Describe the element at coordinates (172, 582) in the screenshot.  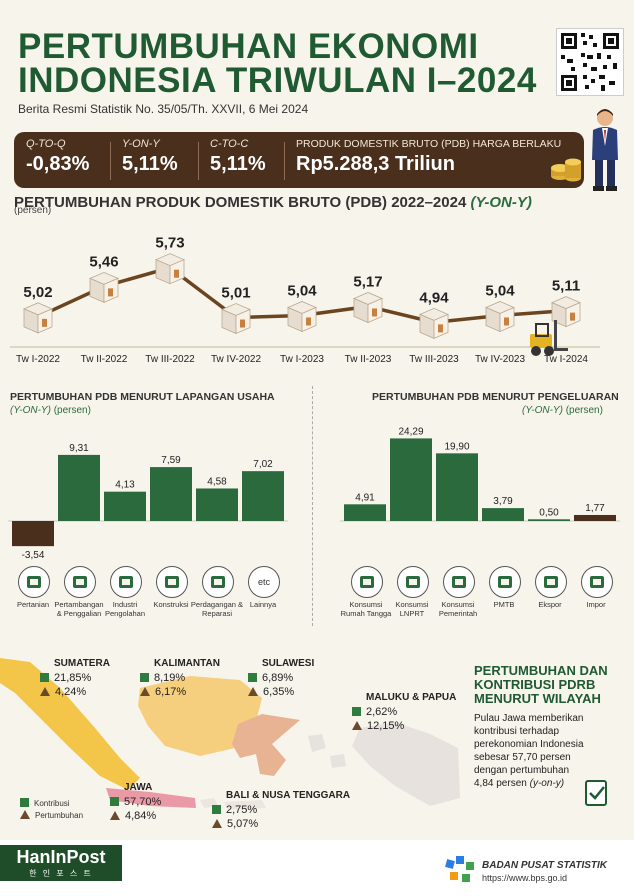
I see `truck-icon` at that location.